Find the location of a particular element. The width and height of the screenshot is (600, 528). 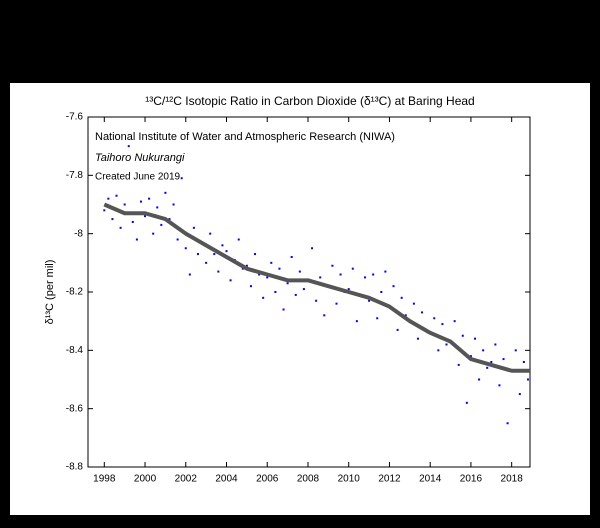

x-tick-label: 2008 is located at coordinates (308, 479).